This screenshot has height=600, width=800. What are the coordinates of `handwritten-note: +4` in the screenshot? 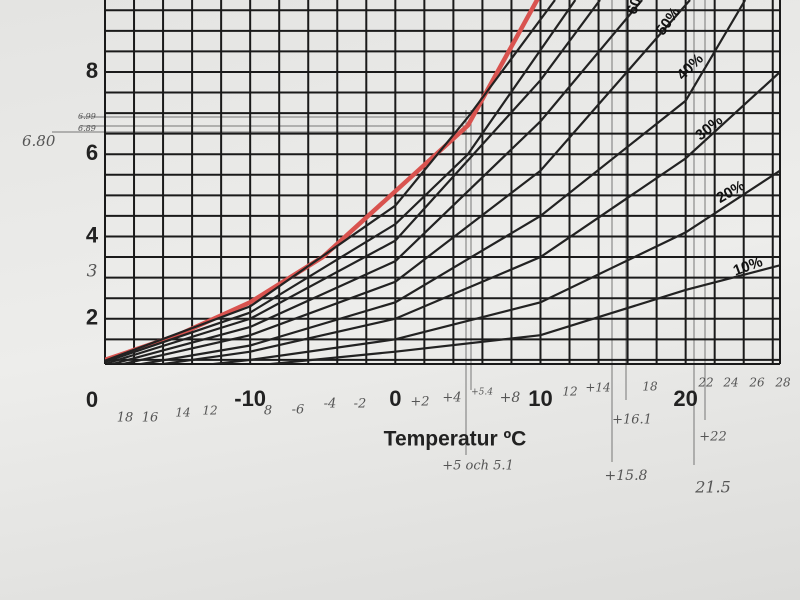 It's located at (451, 398).